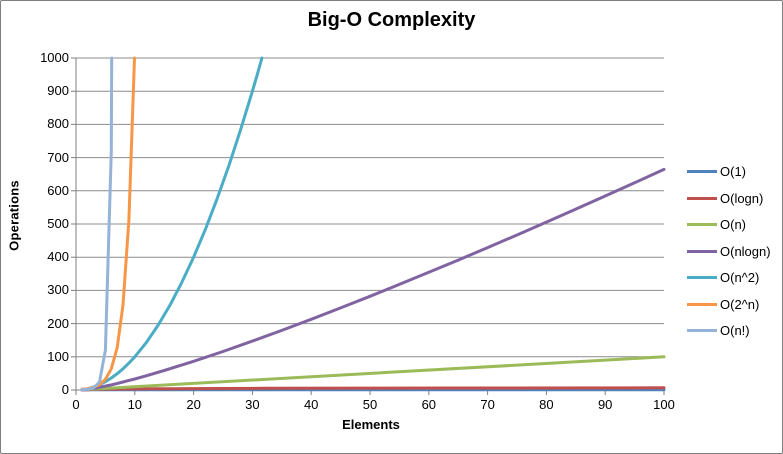 The image size is (783, 454). What do you see at coordinates (76, 404) in the screenshot?
I see `x-tick-label: 0` at bounding box center [76, 404].